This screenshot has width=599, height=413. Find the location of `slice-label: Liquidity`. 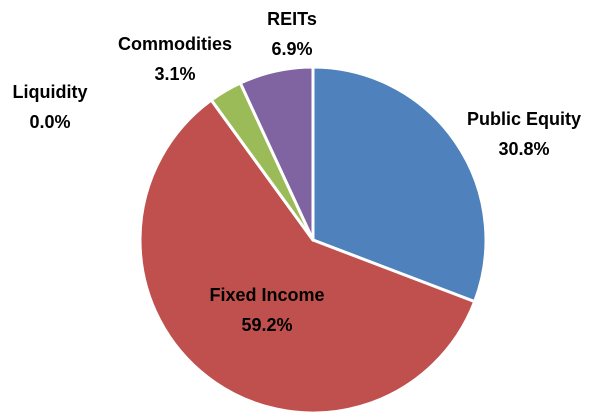

slice-label: Liquidity is located at coordinates (50, 92).